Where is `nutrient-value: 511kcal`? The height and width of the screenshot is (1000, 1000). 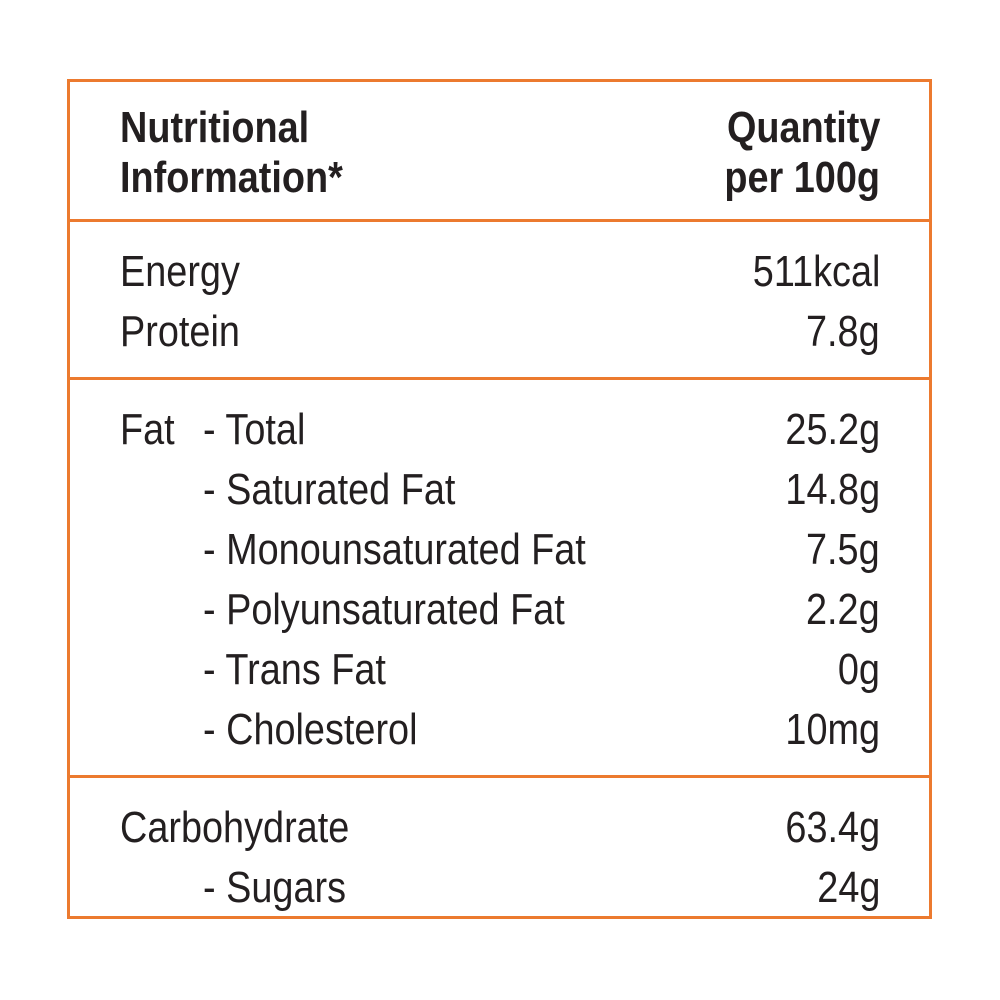
nutrient-value: 511kcal is located at coordinates (816, 271).